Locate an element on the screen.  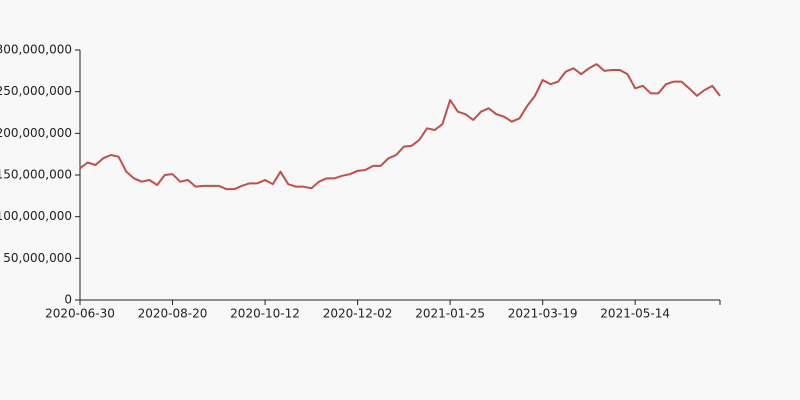
y-tick-label: 100,000,000 is located at coordinates (36, 216).